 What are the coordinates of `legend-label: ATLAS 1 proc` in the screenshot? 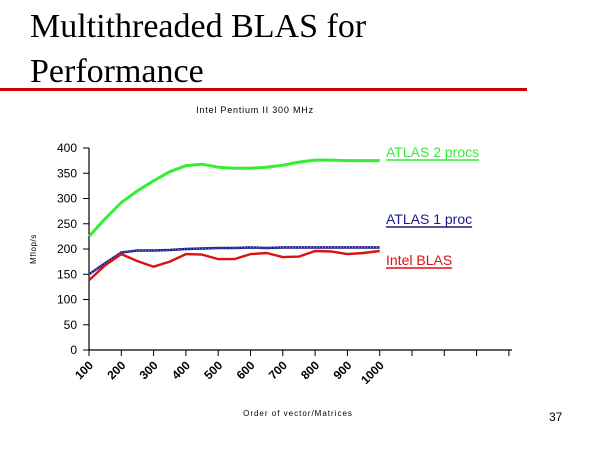 It's located at (429, 219).